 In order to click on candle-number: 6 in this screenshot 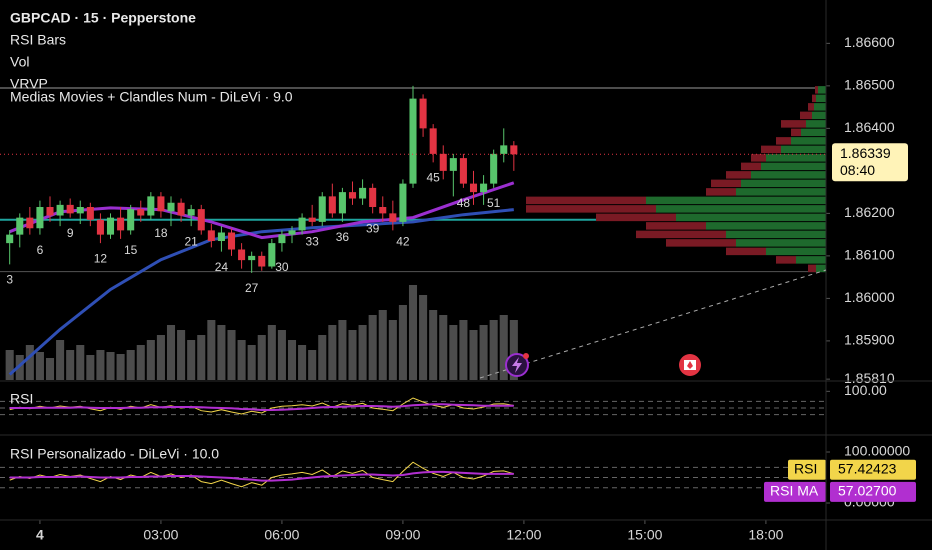, I will do `click(40, 250)`.